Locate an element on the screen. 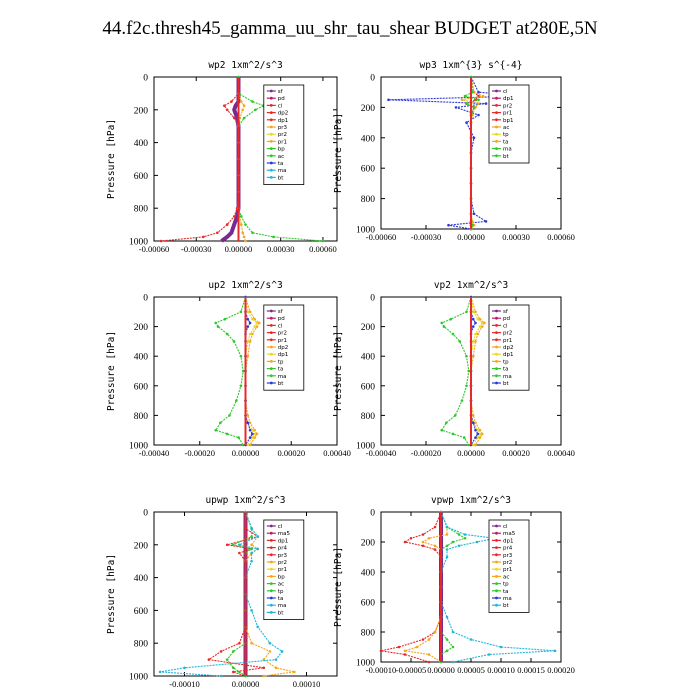  y-axis-label: Pressure [hPa] is located at coordinates (111, 371).